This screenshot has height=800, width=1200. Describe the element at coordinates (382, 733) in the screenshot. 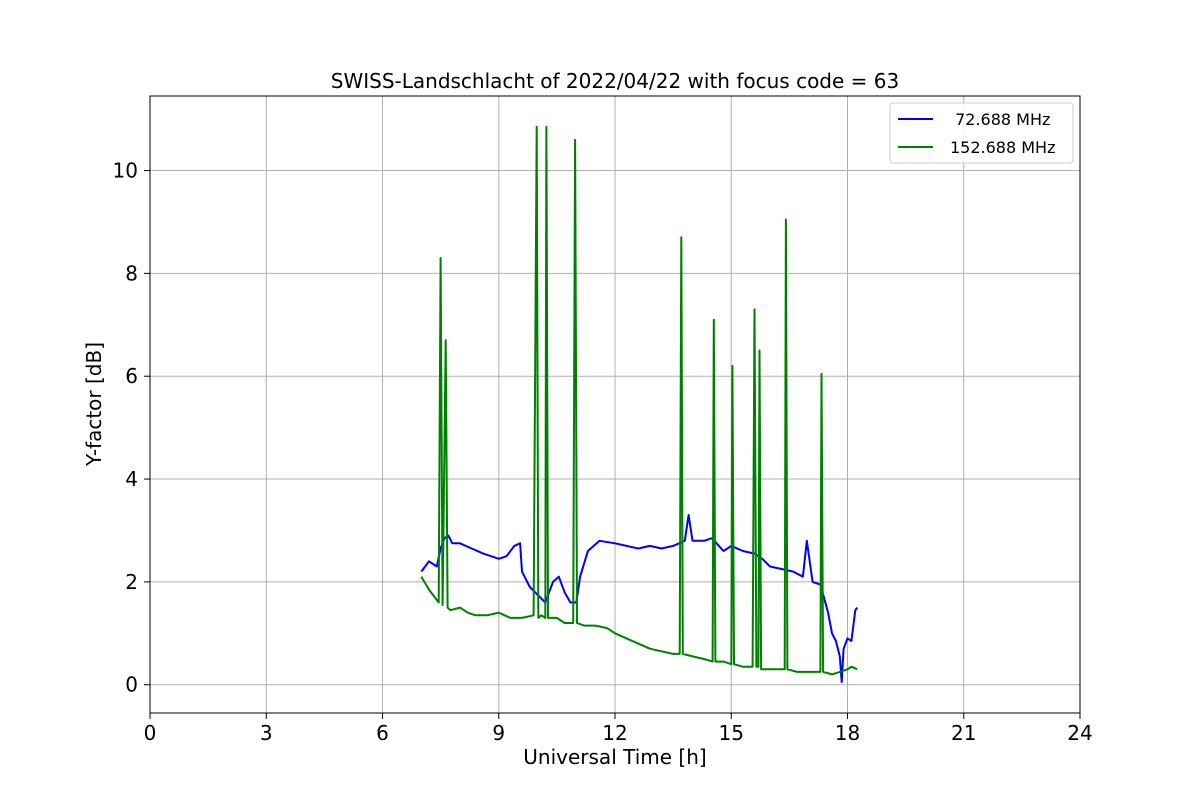

I see `x-tick-label: 6` at that location.